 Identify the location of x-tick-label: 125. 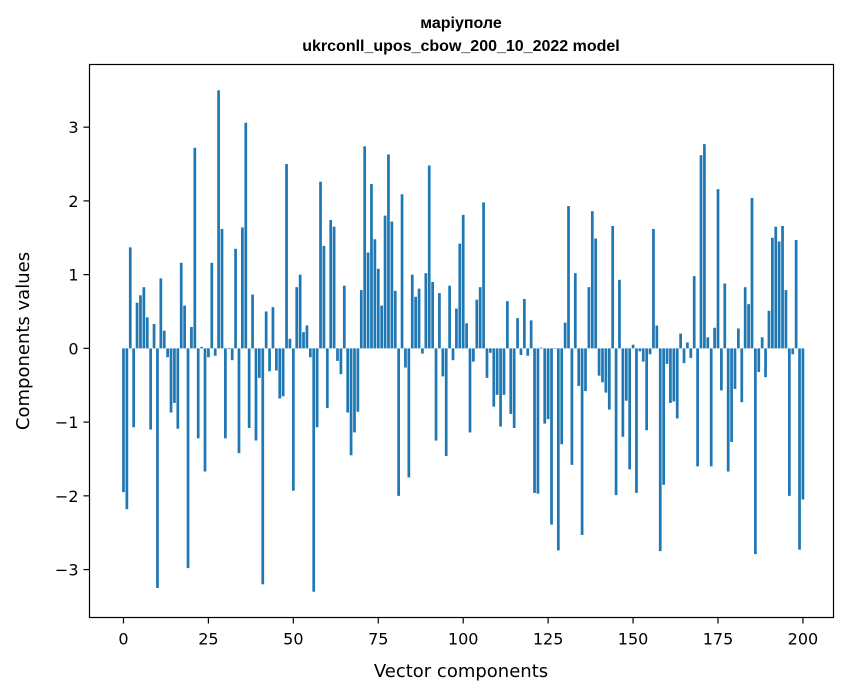
(548, 639).